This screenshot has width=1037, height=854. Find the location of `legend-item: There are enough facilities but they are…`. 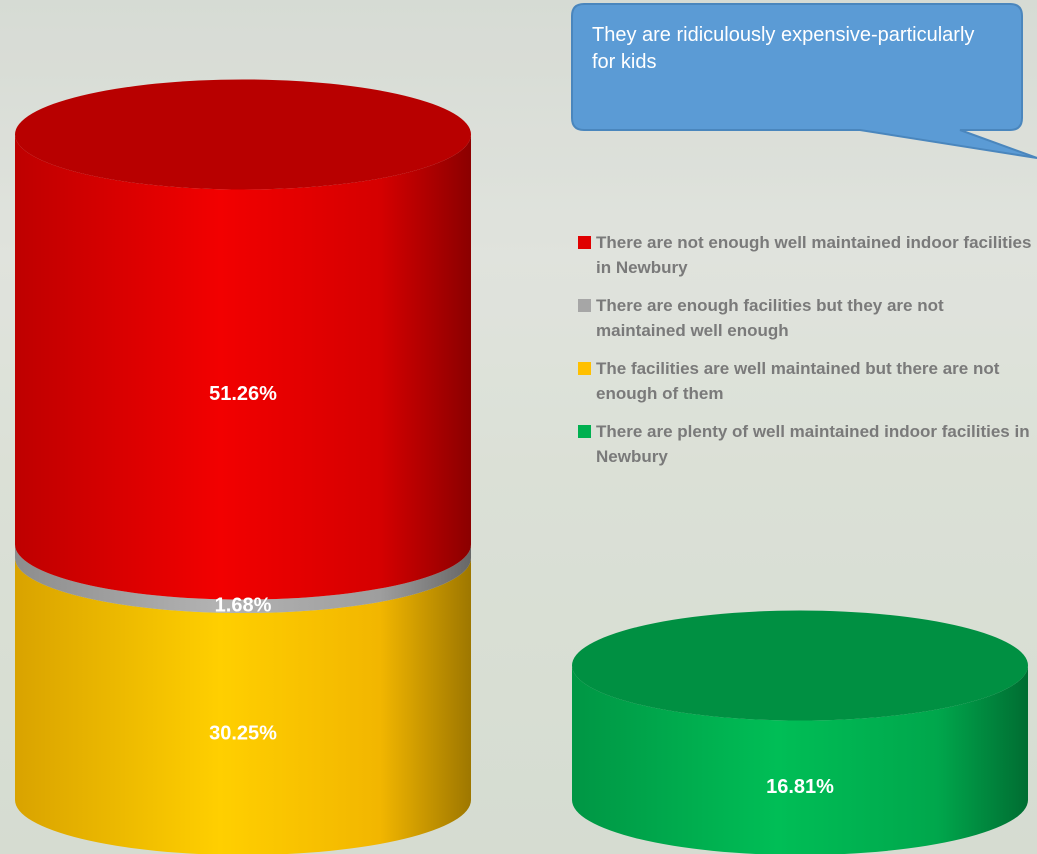

legend-item: There are enough facilities but they are… is located at coordinates (806, 318).